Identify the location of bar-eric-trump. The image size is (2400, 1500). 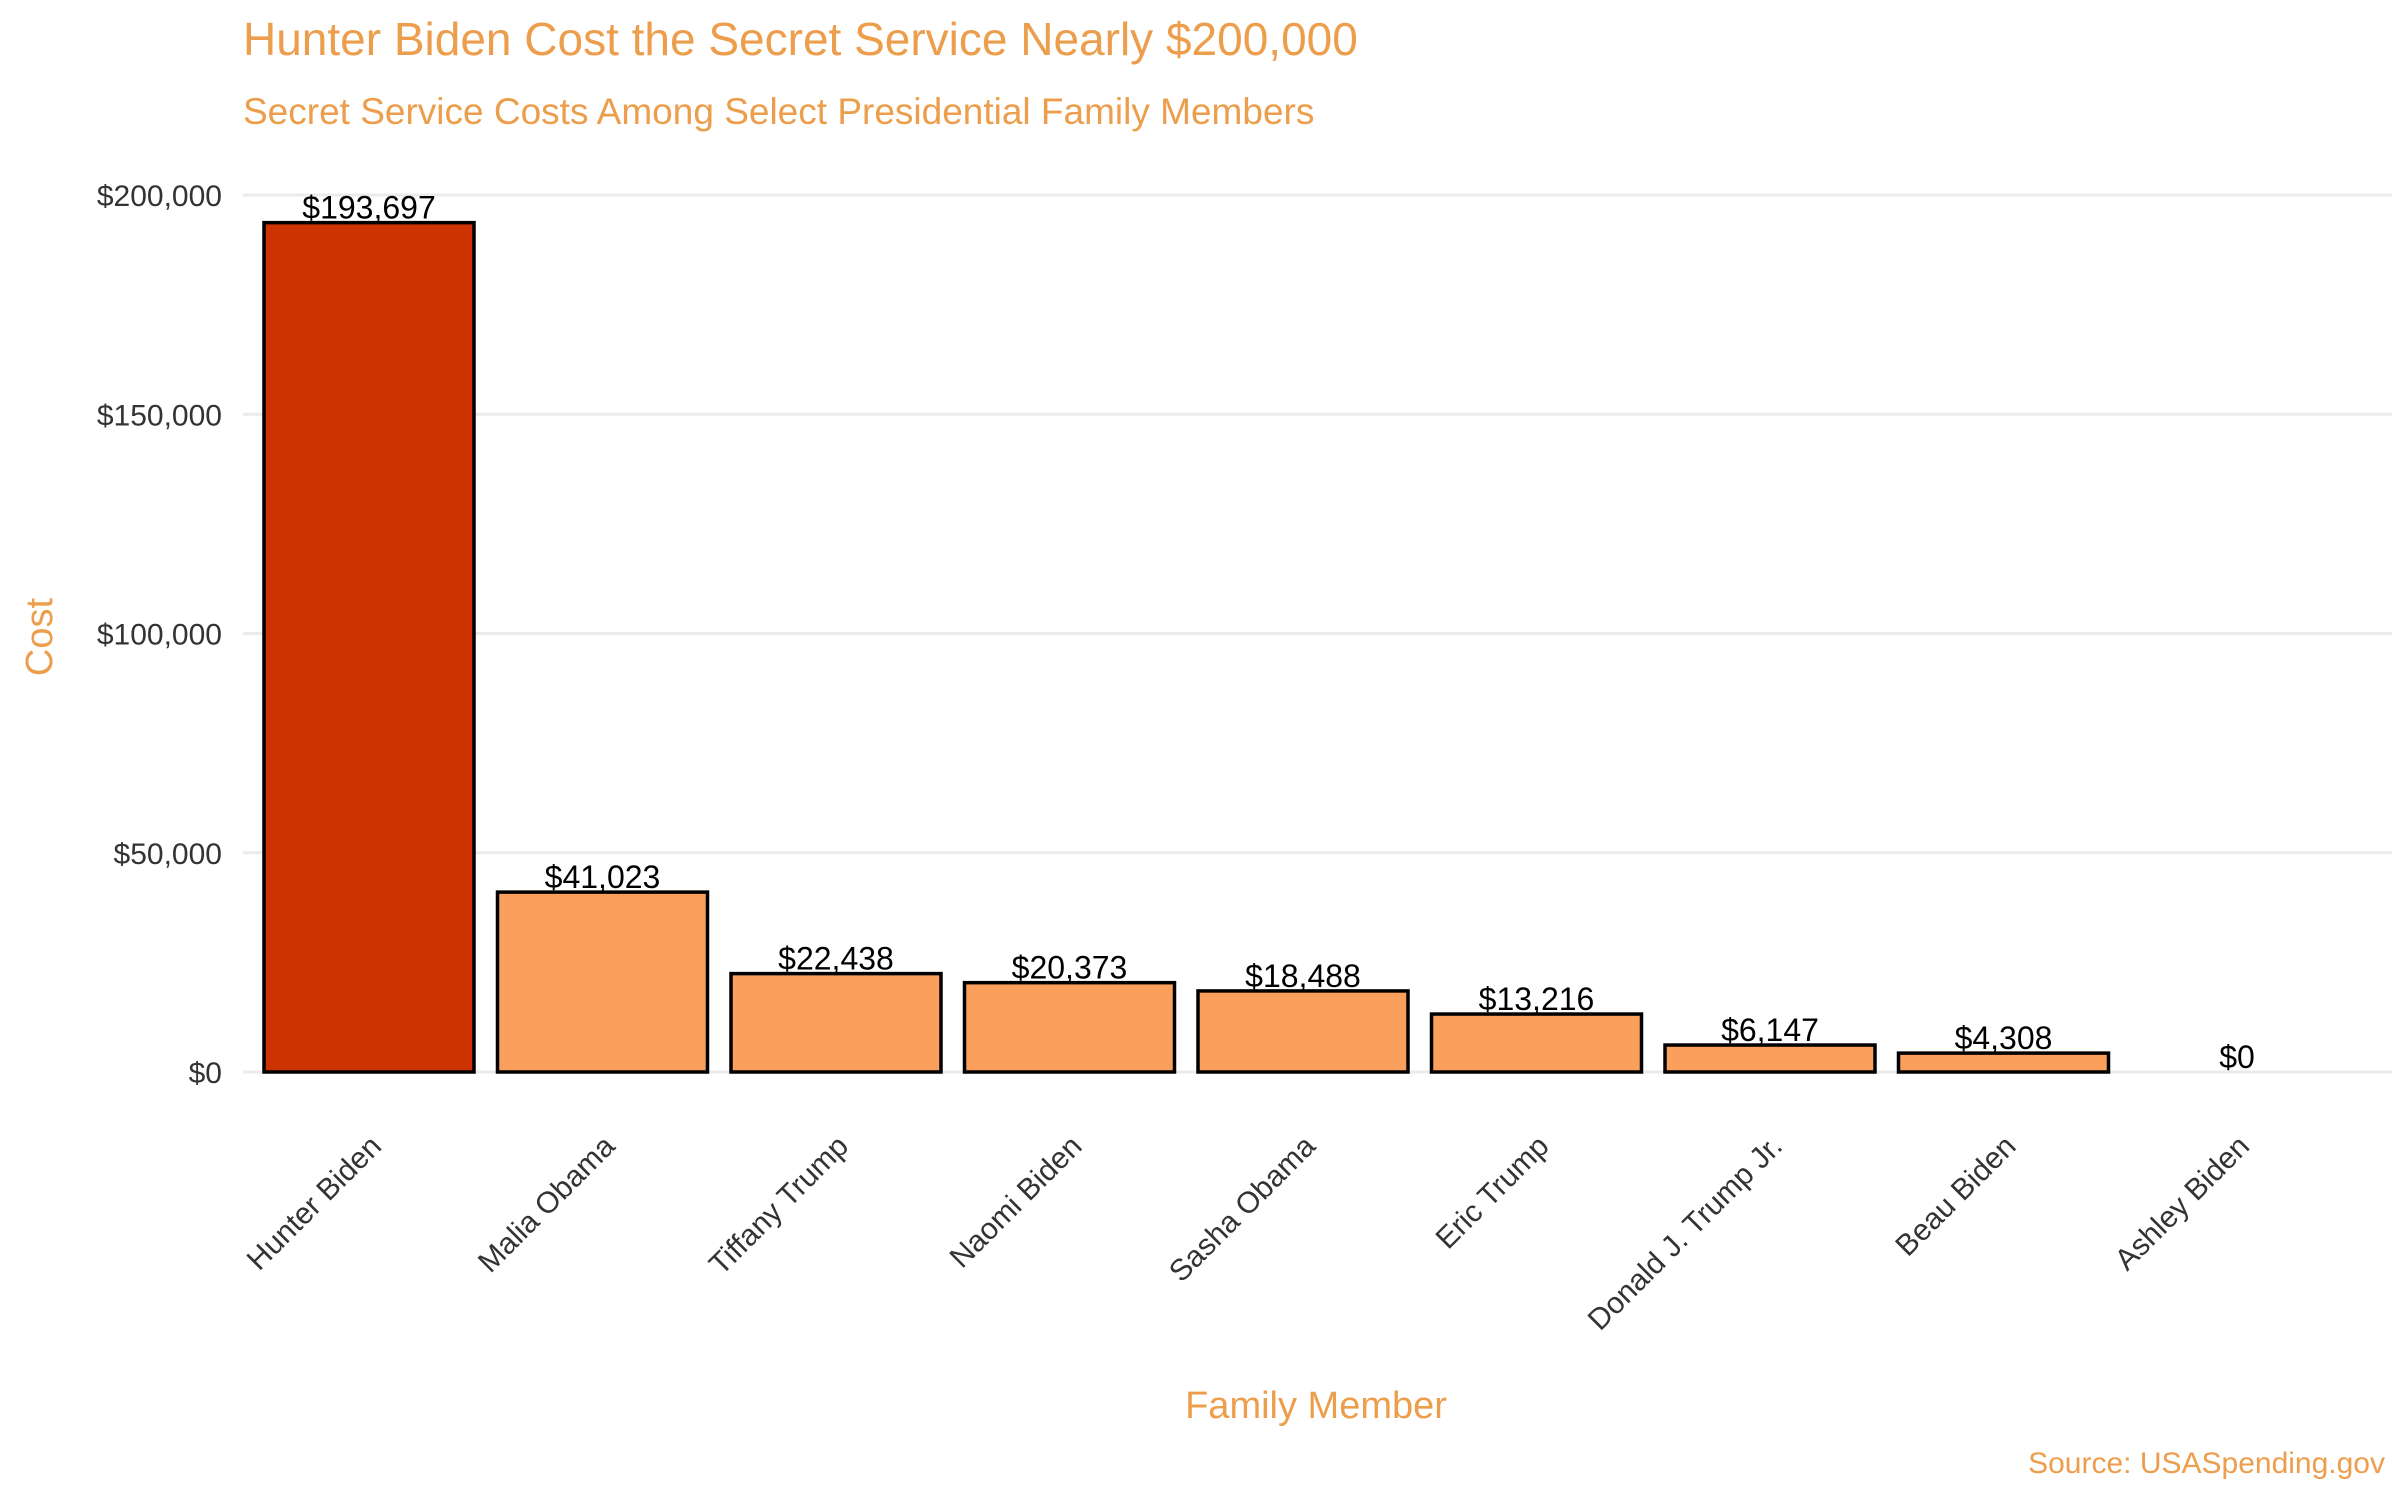
(1536, 1043).